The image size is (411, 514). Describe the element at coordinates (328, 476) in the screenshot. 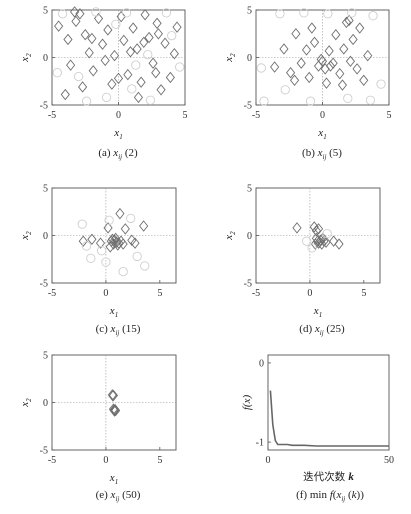

I see `x-axis-label: 迭代次数 k` at that location.